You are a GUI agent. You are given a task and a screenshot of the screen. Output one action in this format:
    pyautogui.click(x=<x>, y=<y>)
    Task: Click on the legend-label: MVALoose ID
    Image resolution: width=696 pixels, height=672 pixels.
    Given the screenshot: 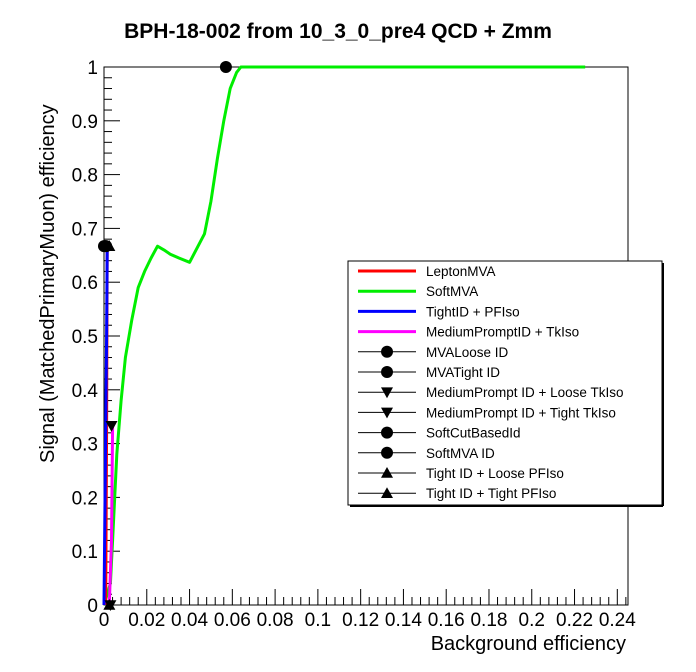 What is the action you would take?
    pyautogui.click(x=467, y=352)
    